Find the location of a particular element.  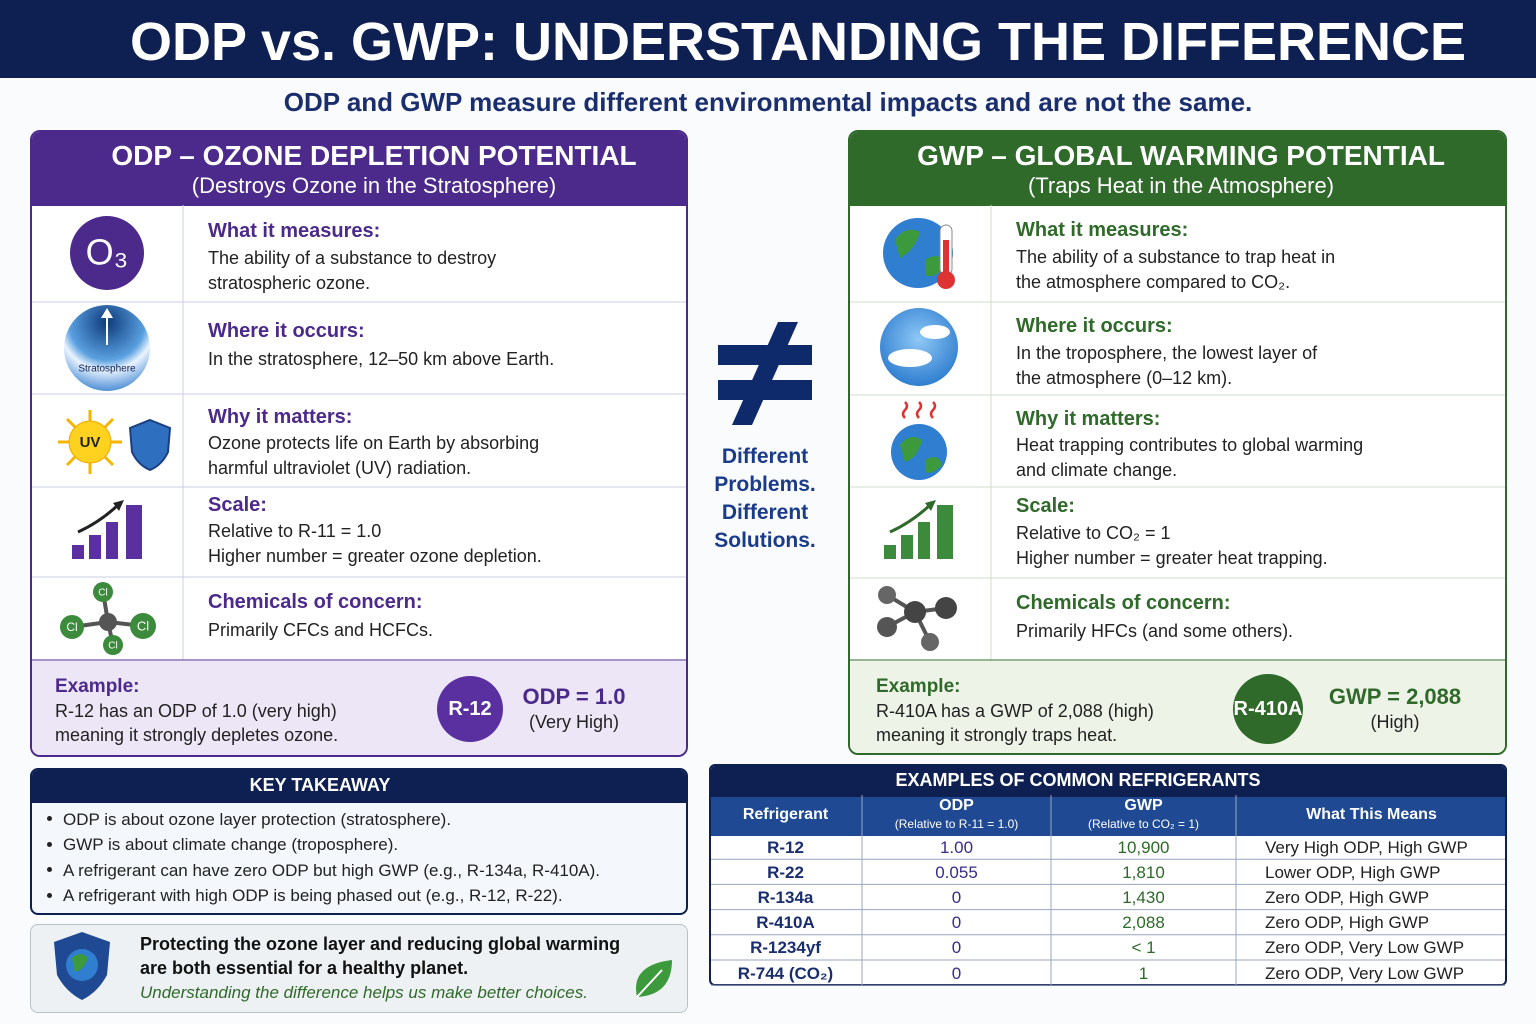

header-bar is located at coordinates (768, 39).